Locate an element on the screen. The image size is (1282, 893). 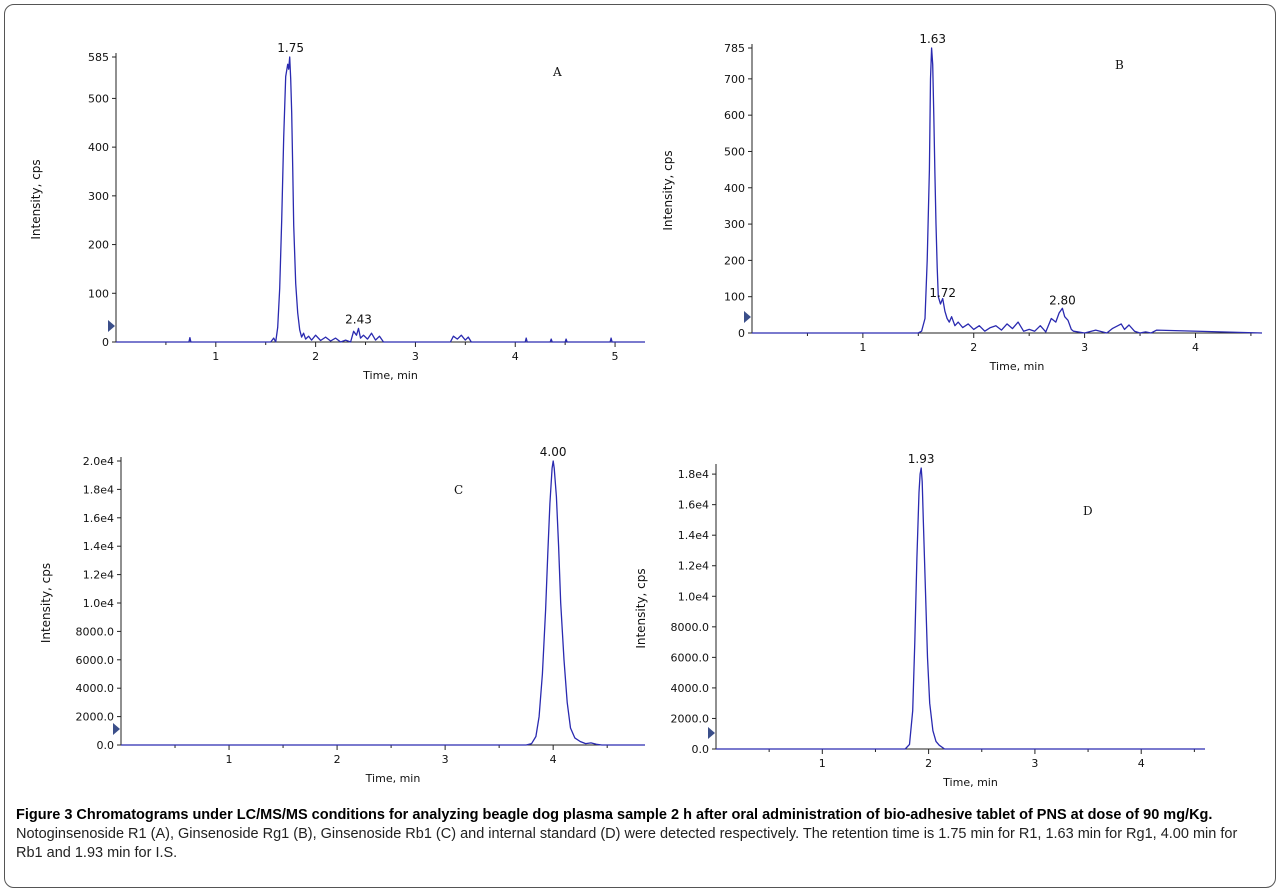
peak-label: 2.43 is located at coordinates (358, 319).